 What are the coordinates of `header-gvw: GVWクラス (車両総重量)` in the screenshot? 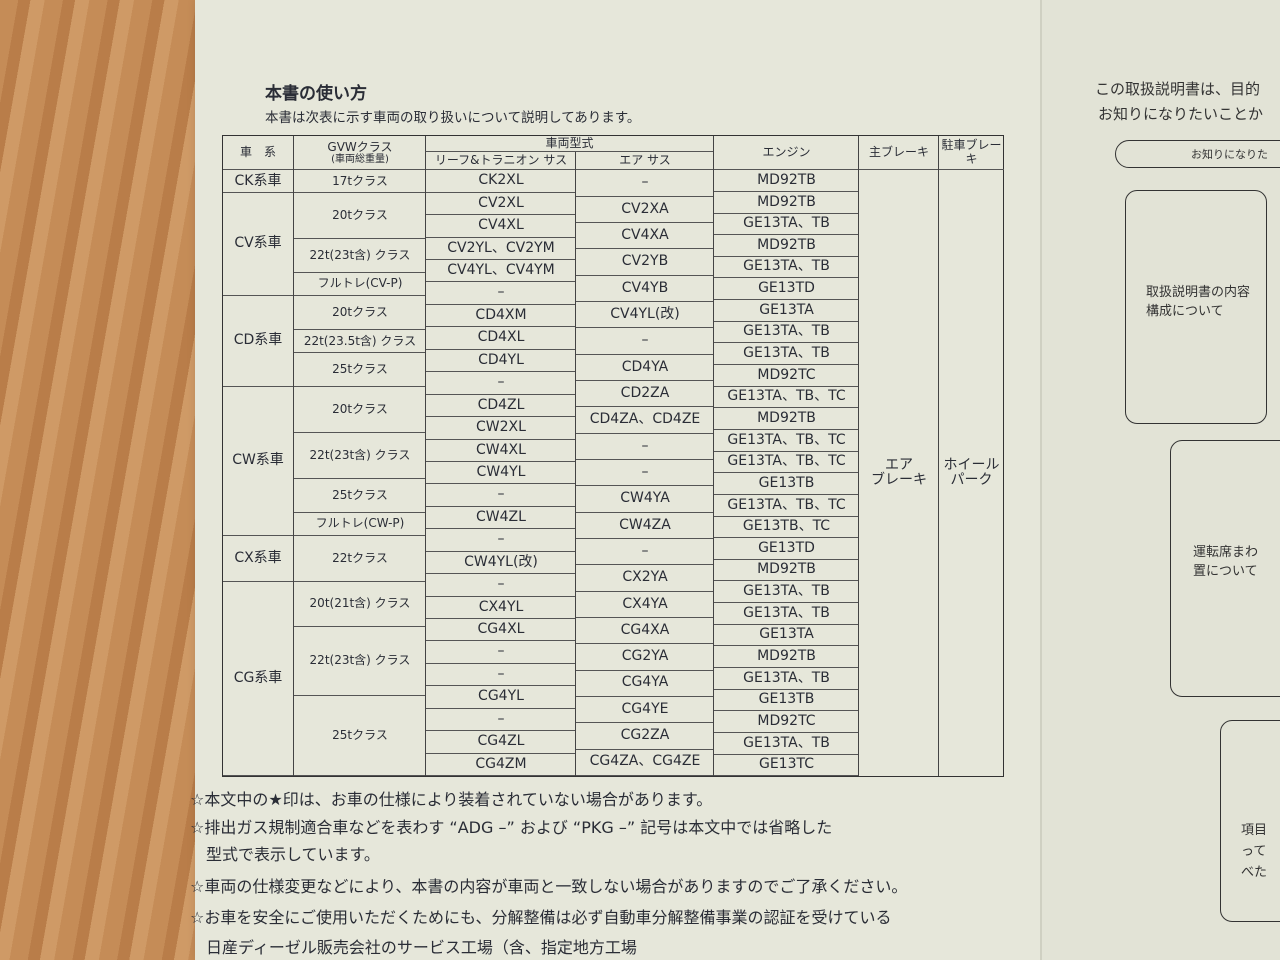 It's located at (360, 153).